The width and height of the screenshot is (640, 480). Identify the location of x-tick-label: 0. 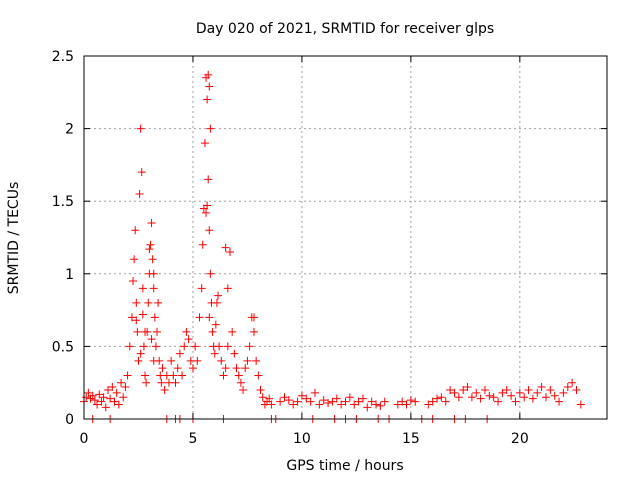
(84, 439).